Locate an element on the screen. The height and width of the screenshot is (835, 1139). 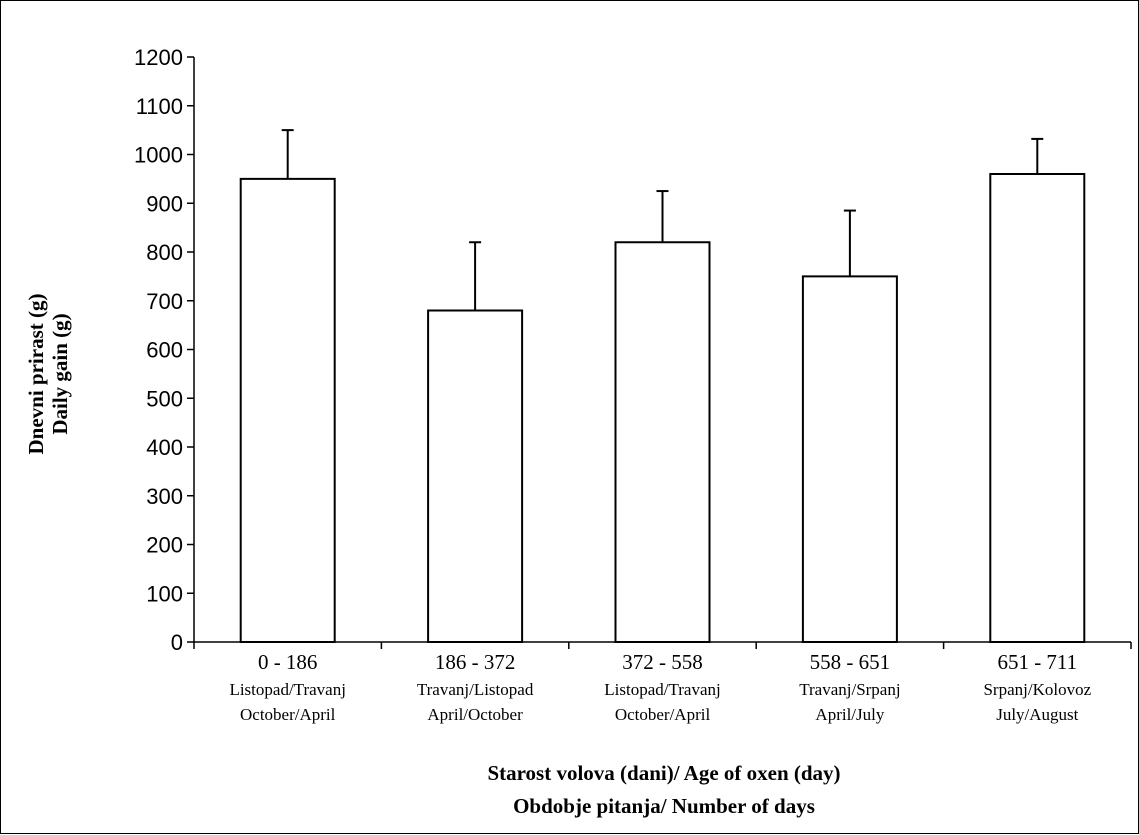
category-croatian-label: Srpanj/Kolovoz is located at coordinates (1037, 689).